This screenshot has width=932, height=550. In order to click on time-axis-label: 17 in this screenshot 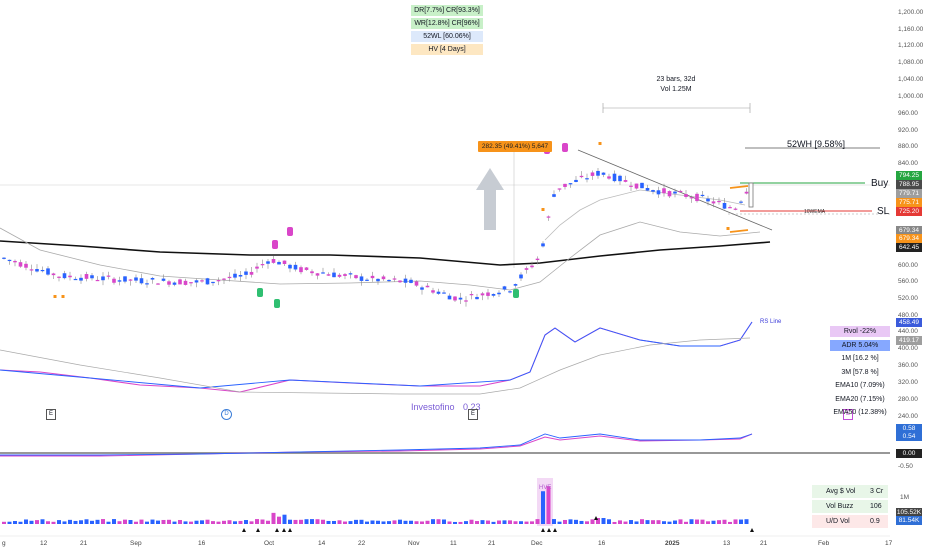, I will do `click(889, 543)`.